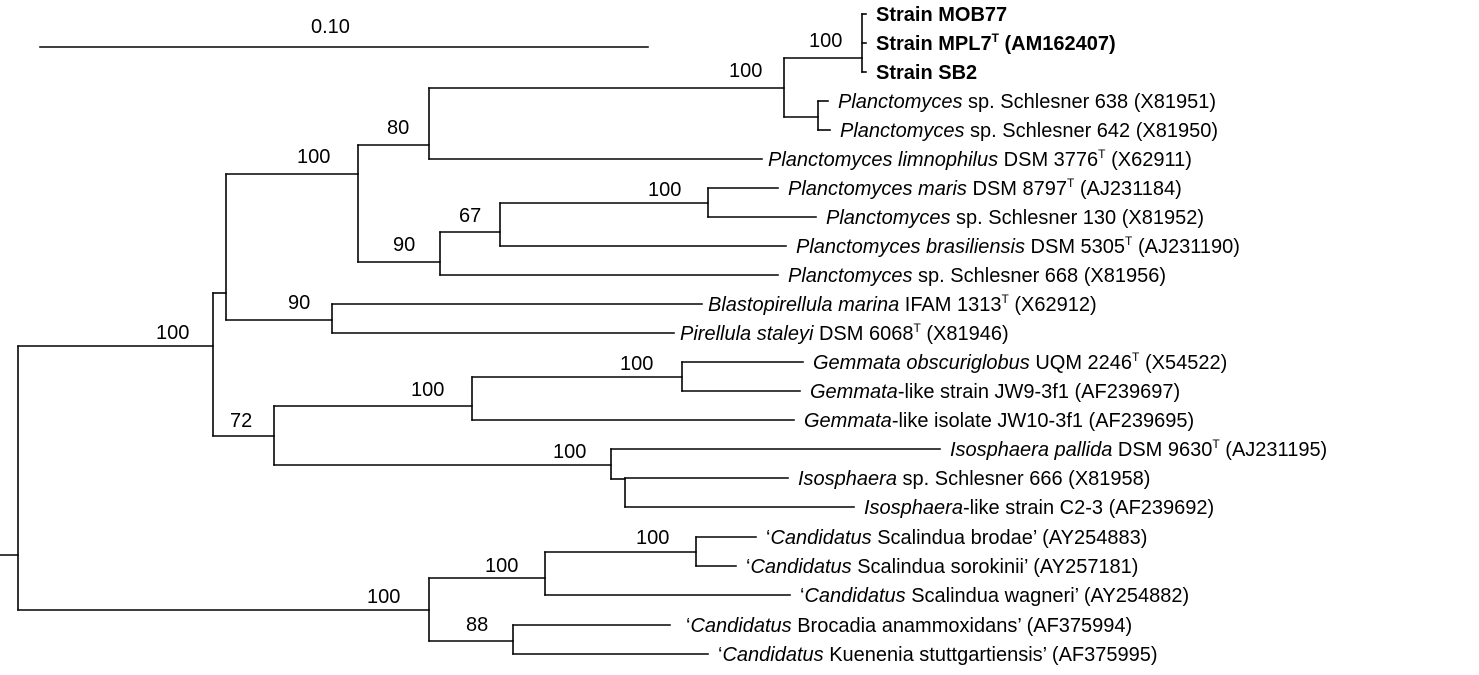 This screenshot has height=675, width=1479. I want to click on taxon-label-part: Pirellula staleyi, so click(747, 334).